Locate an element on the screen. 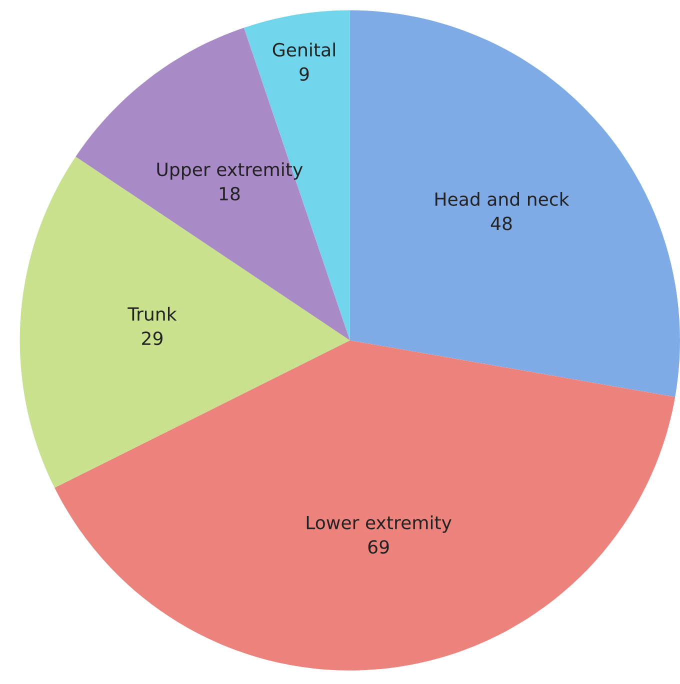 This screenshot has width=680, height=684. slice-label: Lower extremity is located at coordinates (379, 524).